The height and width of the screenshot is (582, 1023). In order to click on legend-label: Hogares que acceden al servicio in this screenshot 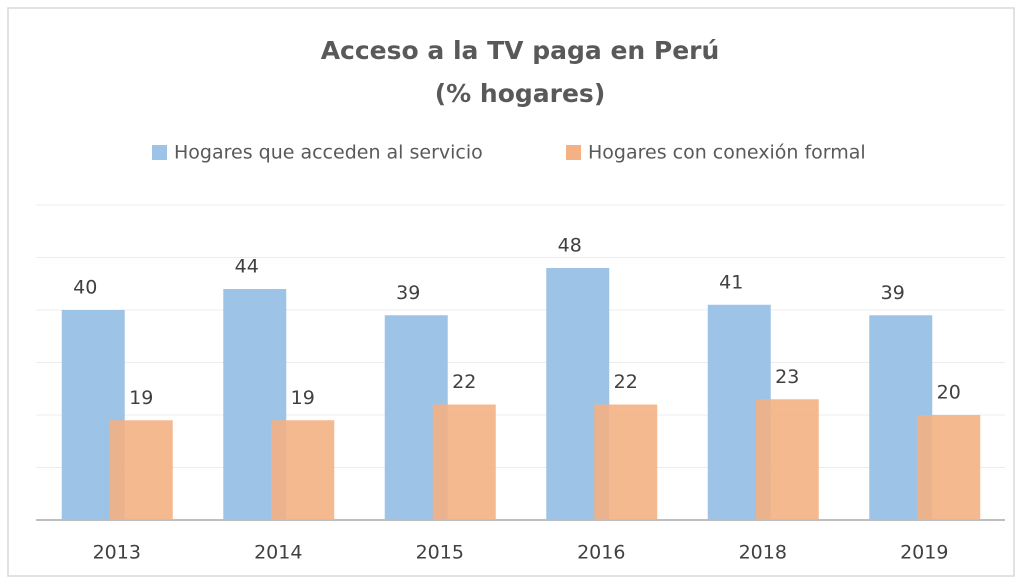, I will do `click(328, 153)`.